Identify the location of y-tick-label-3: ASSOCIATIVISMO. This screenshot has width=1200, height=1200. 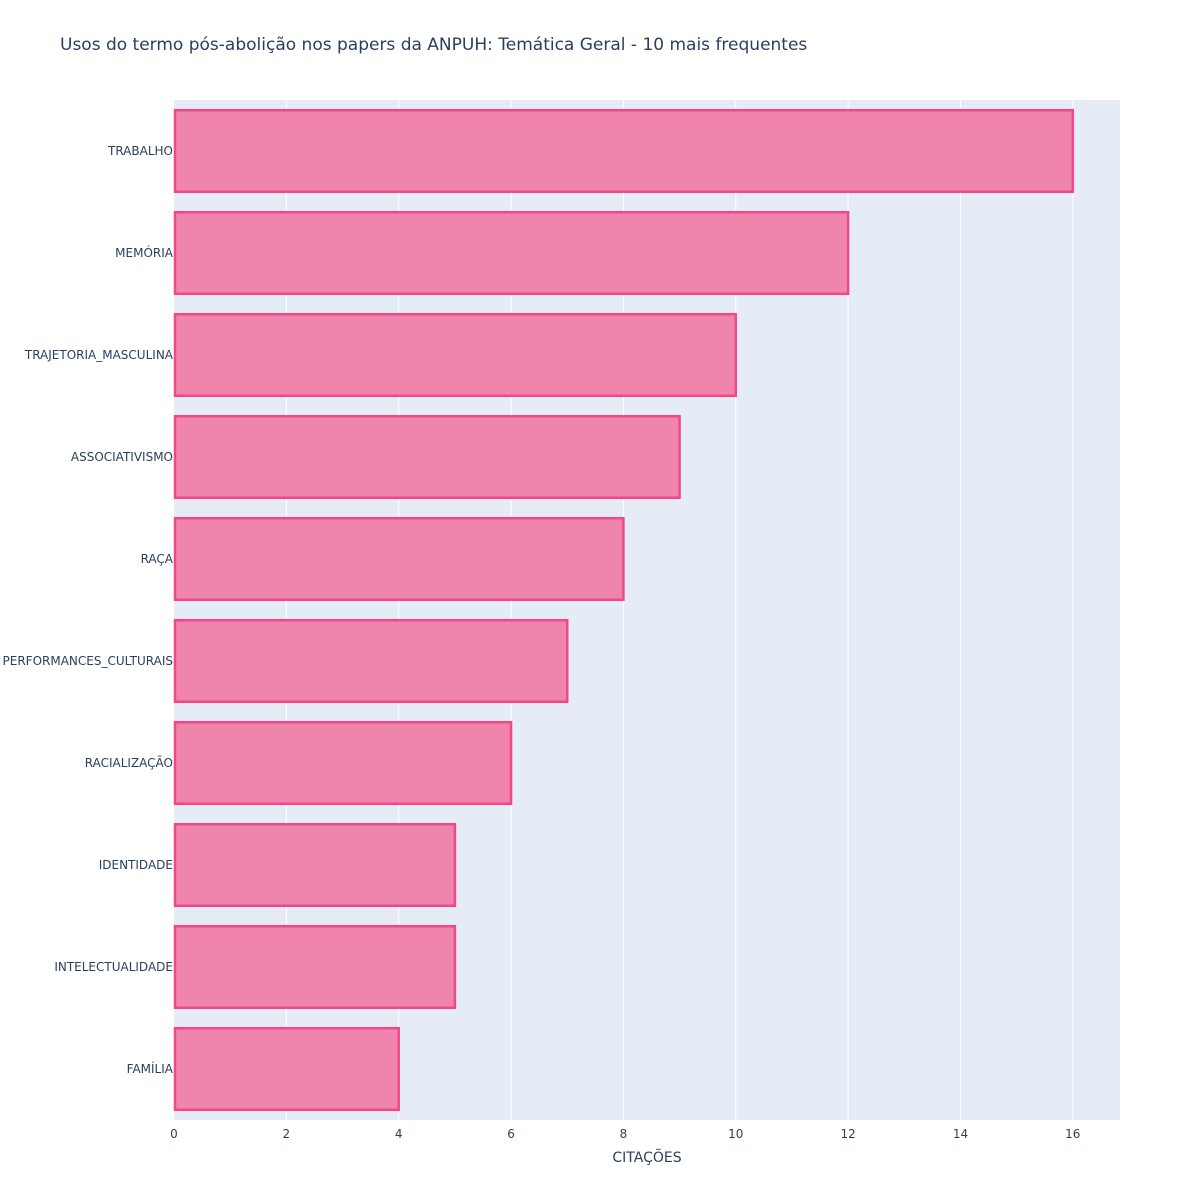
(122, 457).